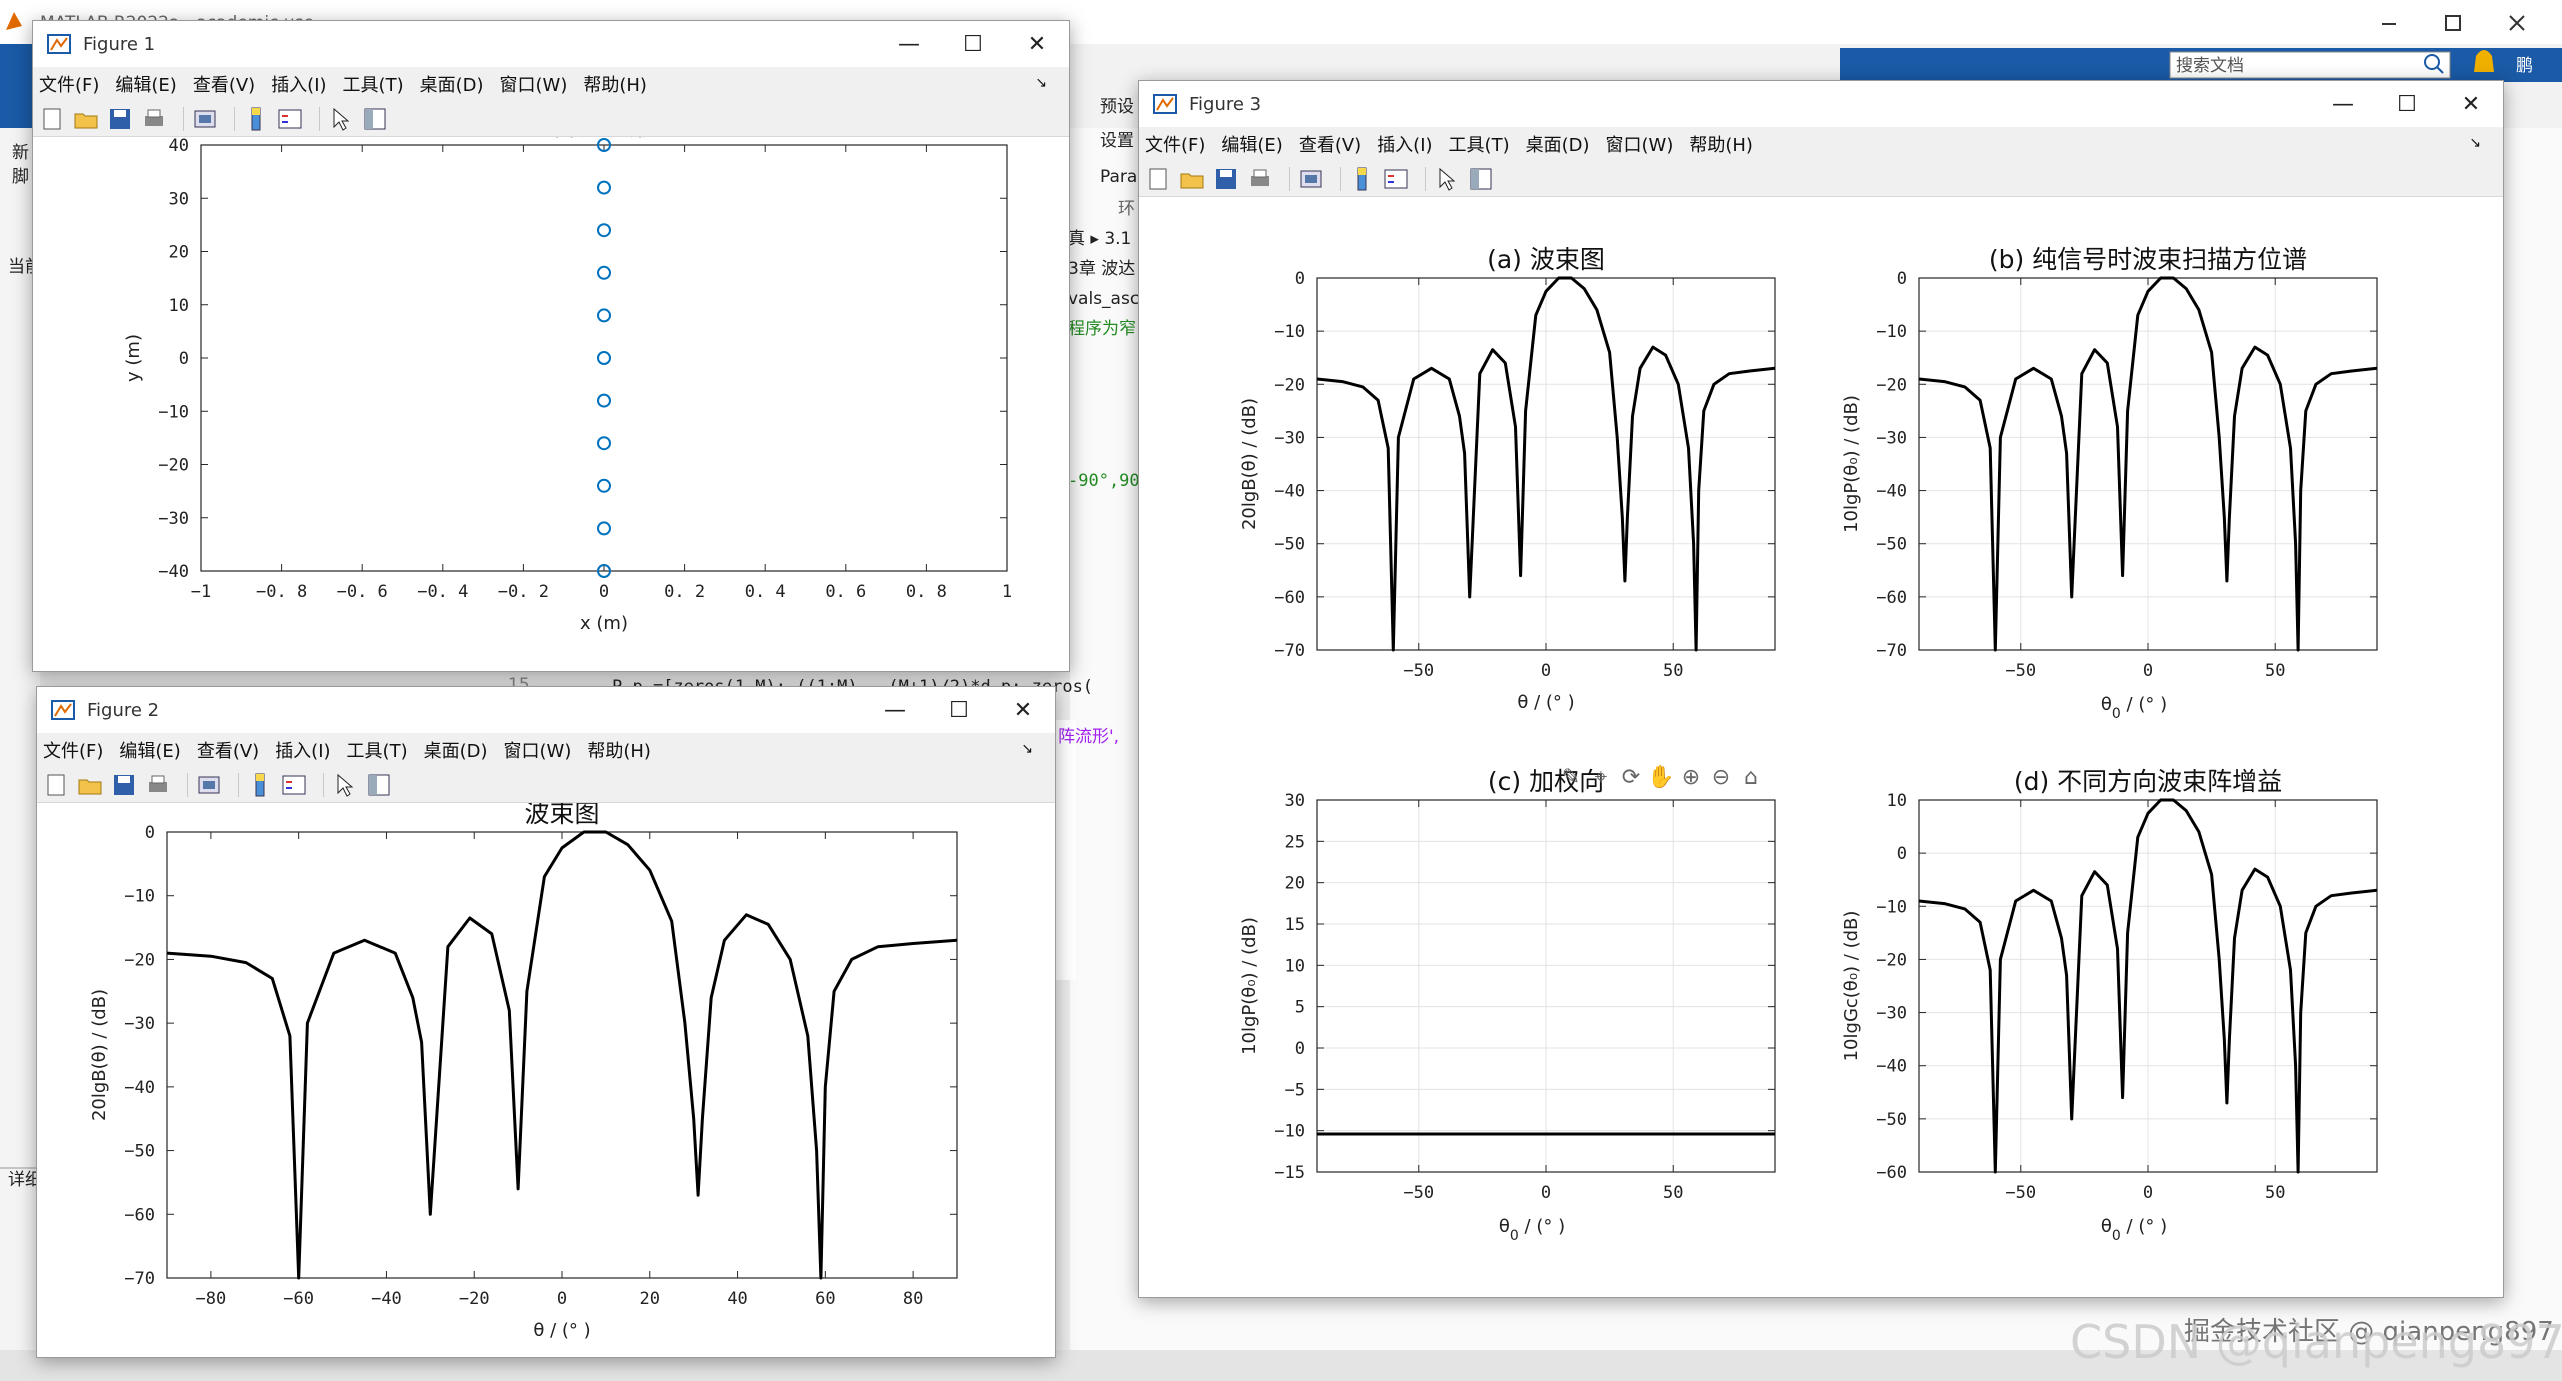 This screenshot has height=1381, width=2562. Describe the element at coordinates (1601, 777) in the screenshot. I see `data-tips-icon: ⌖` at that location.